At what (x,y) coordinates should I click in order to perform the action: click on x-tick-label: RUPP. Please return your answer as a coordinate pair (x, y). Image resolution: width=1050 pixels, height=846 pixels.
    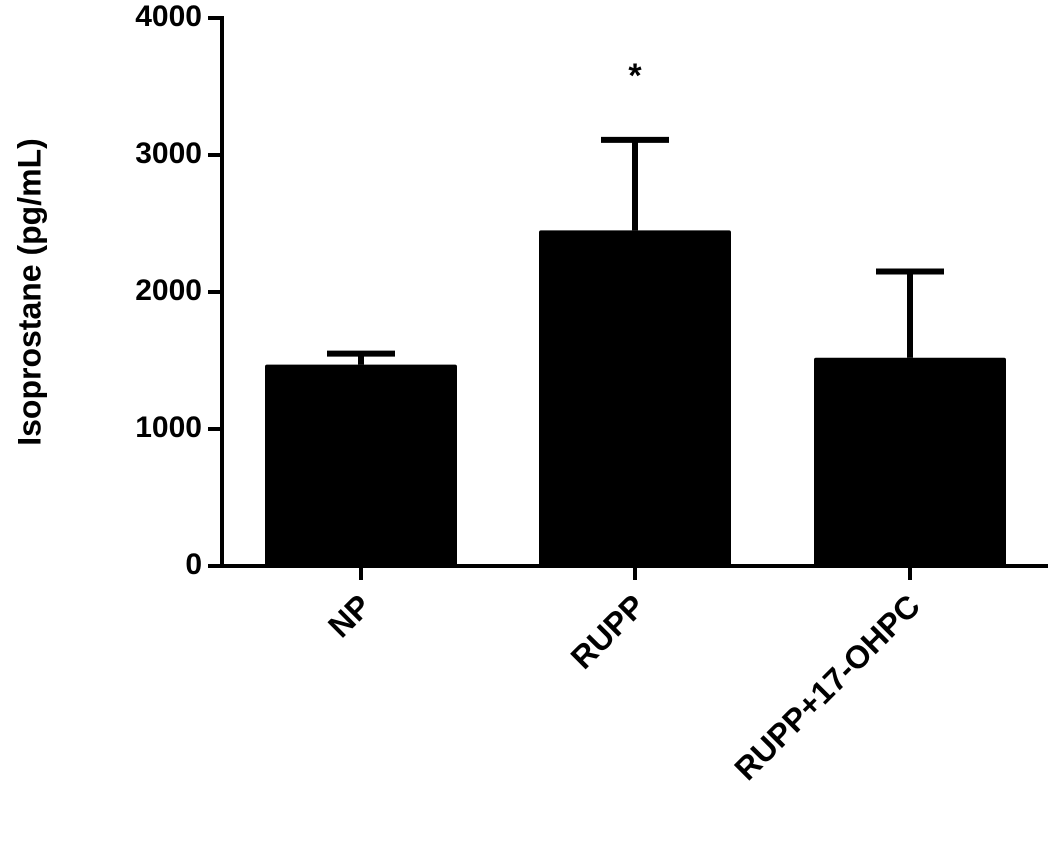
    Looking at the image, I should click on (608, 631).